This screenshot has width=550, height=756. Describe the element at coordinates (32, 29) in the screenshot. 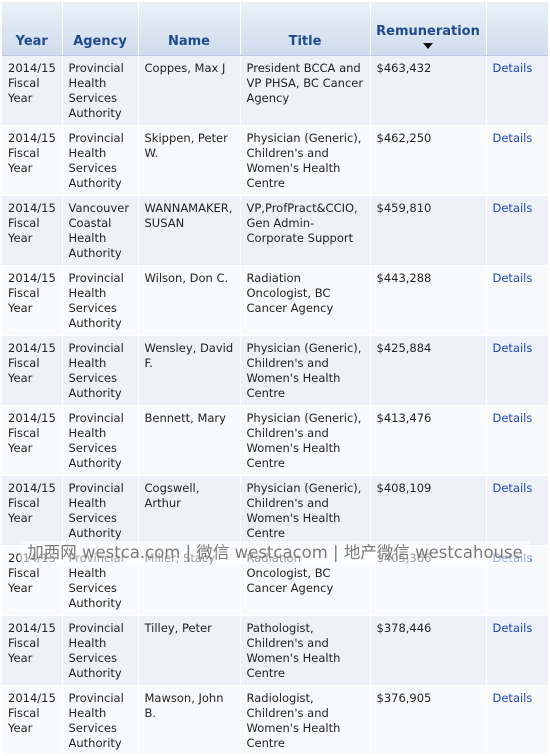

I see `column-header-year: Year` at that location.